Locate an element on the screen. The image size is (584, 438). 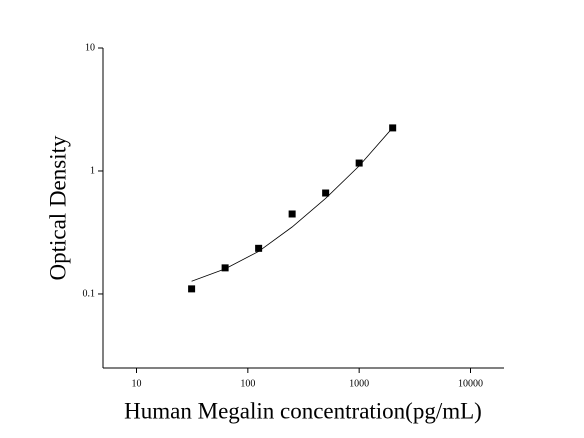
x-tick-label: 1000 is located at coordinates (359, 383).